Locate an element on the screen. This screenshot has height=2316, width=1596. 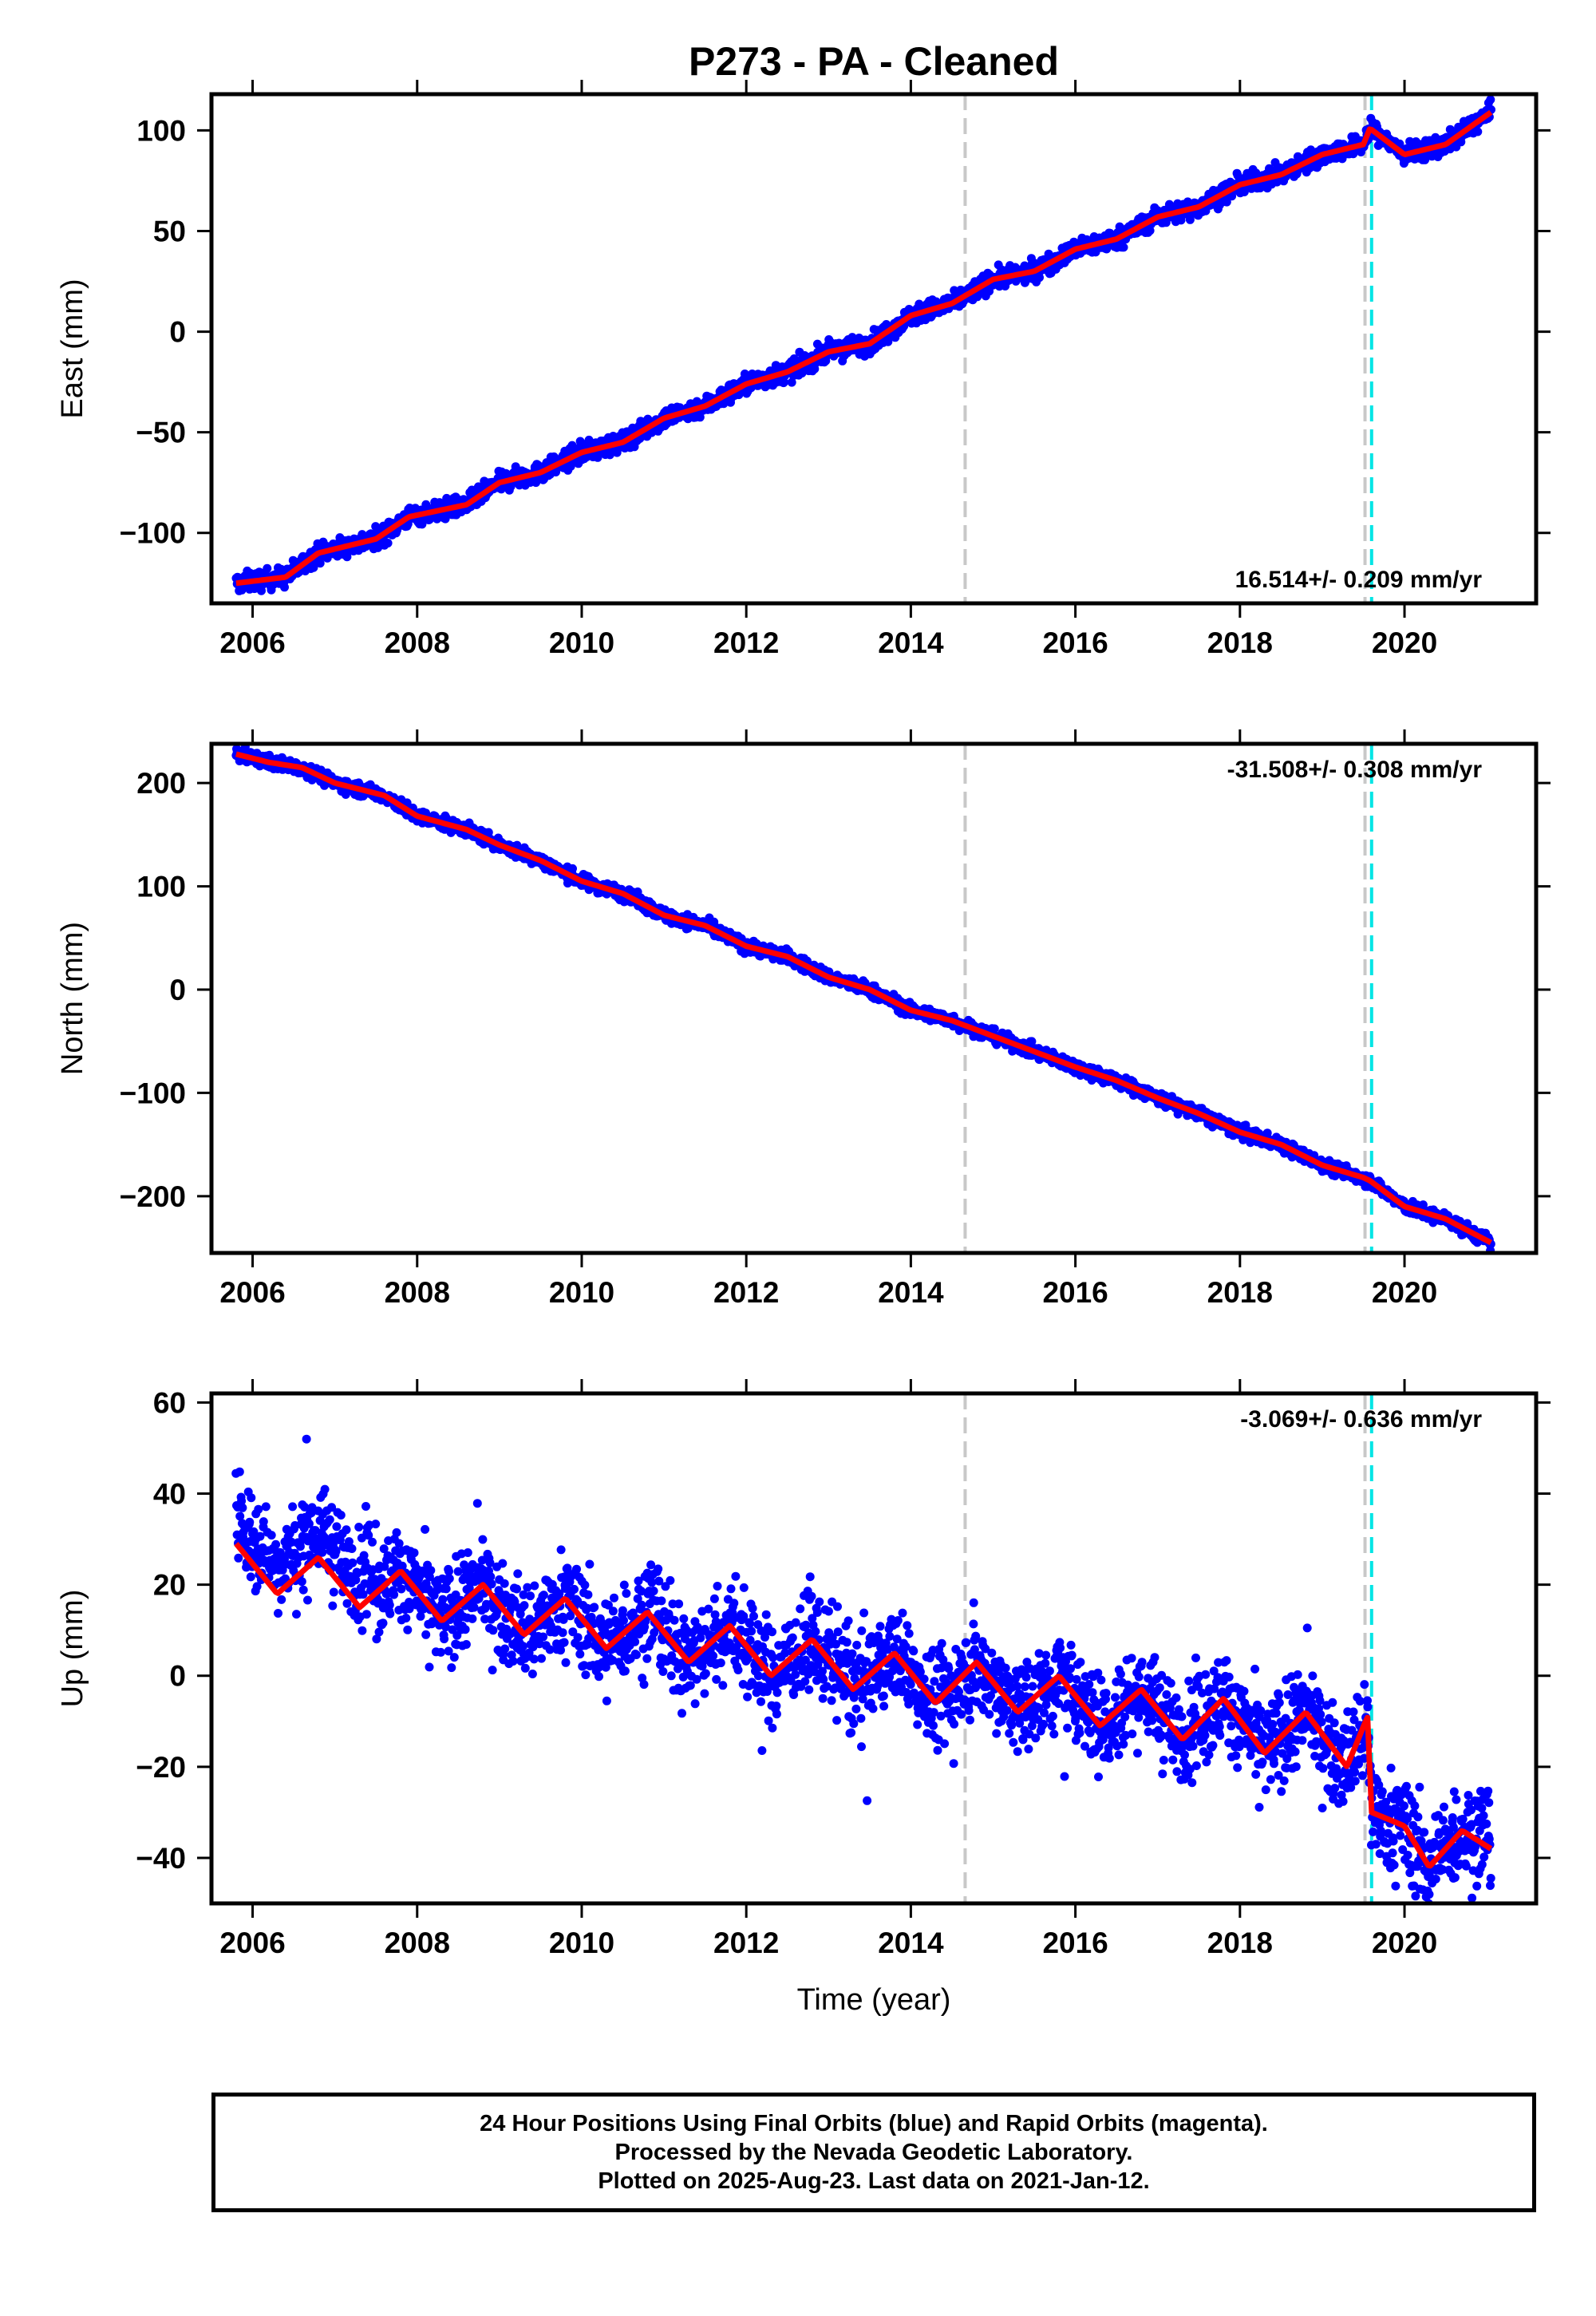
x-tick-label: 2012 is located at coordinates (746, 642).